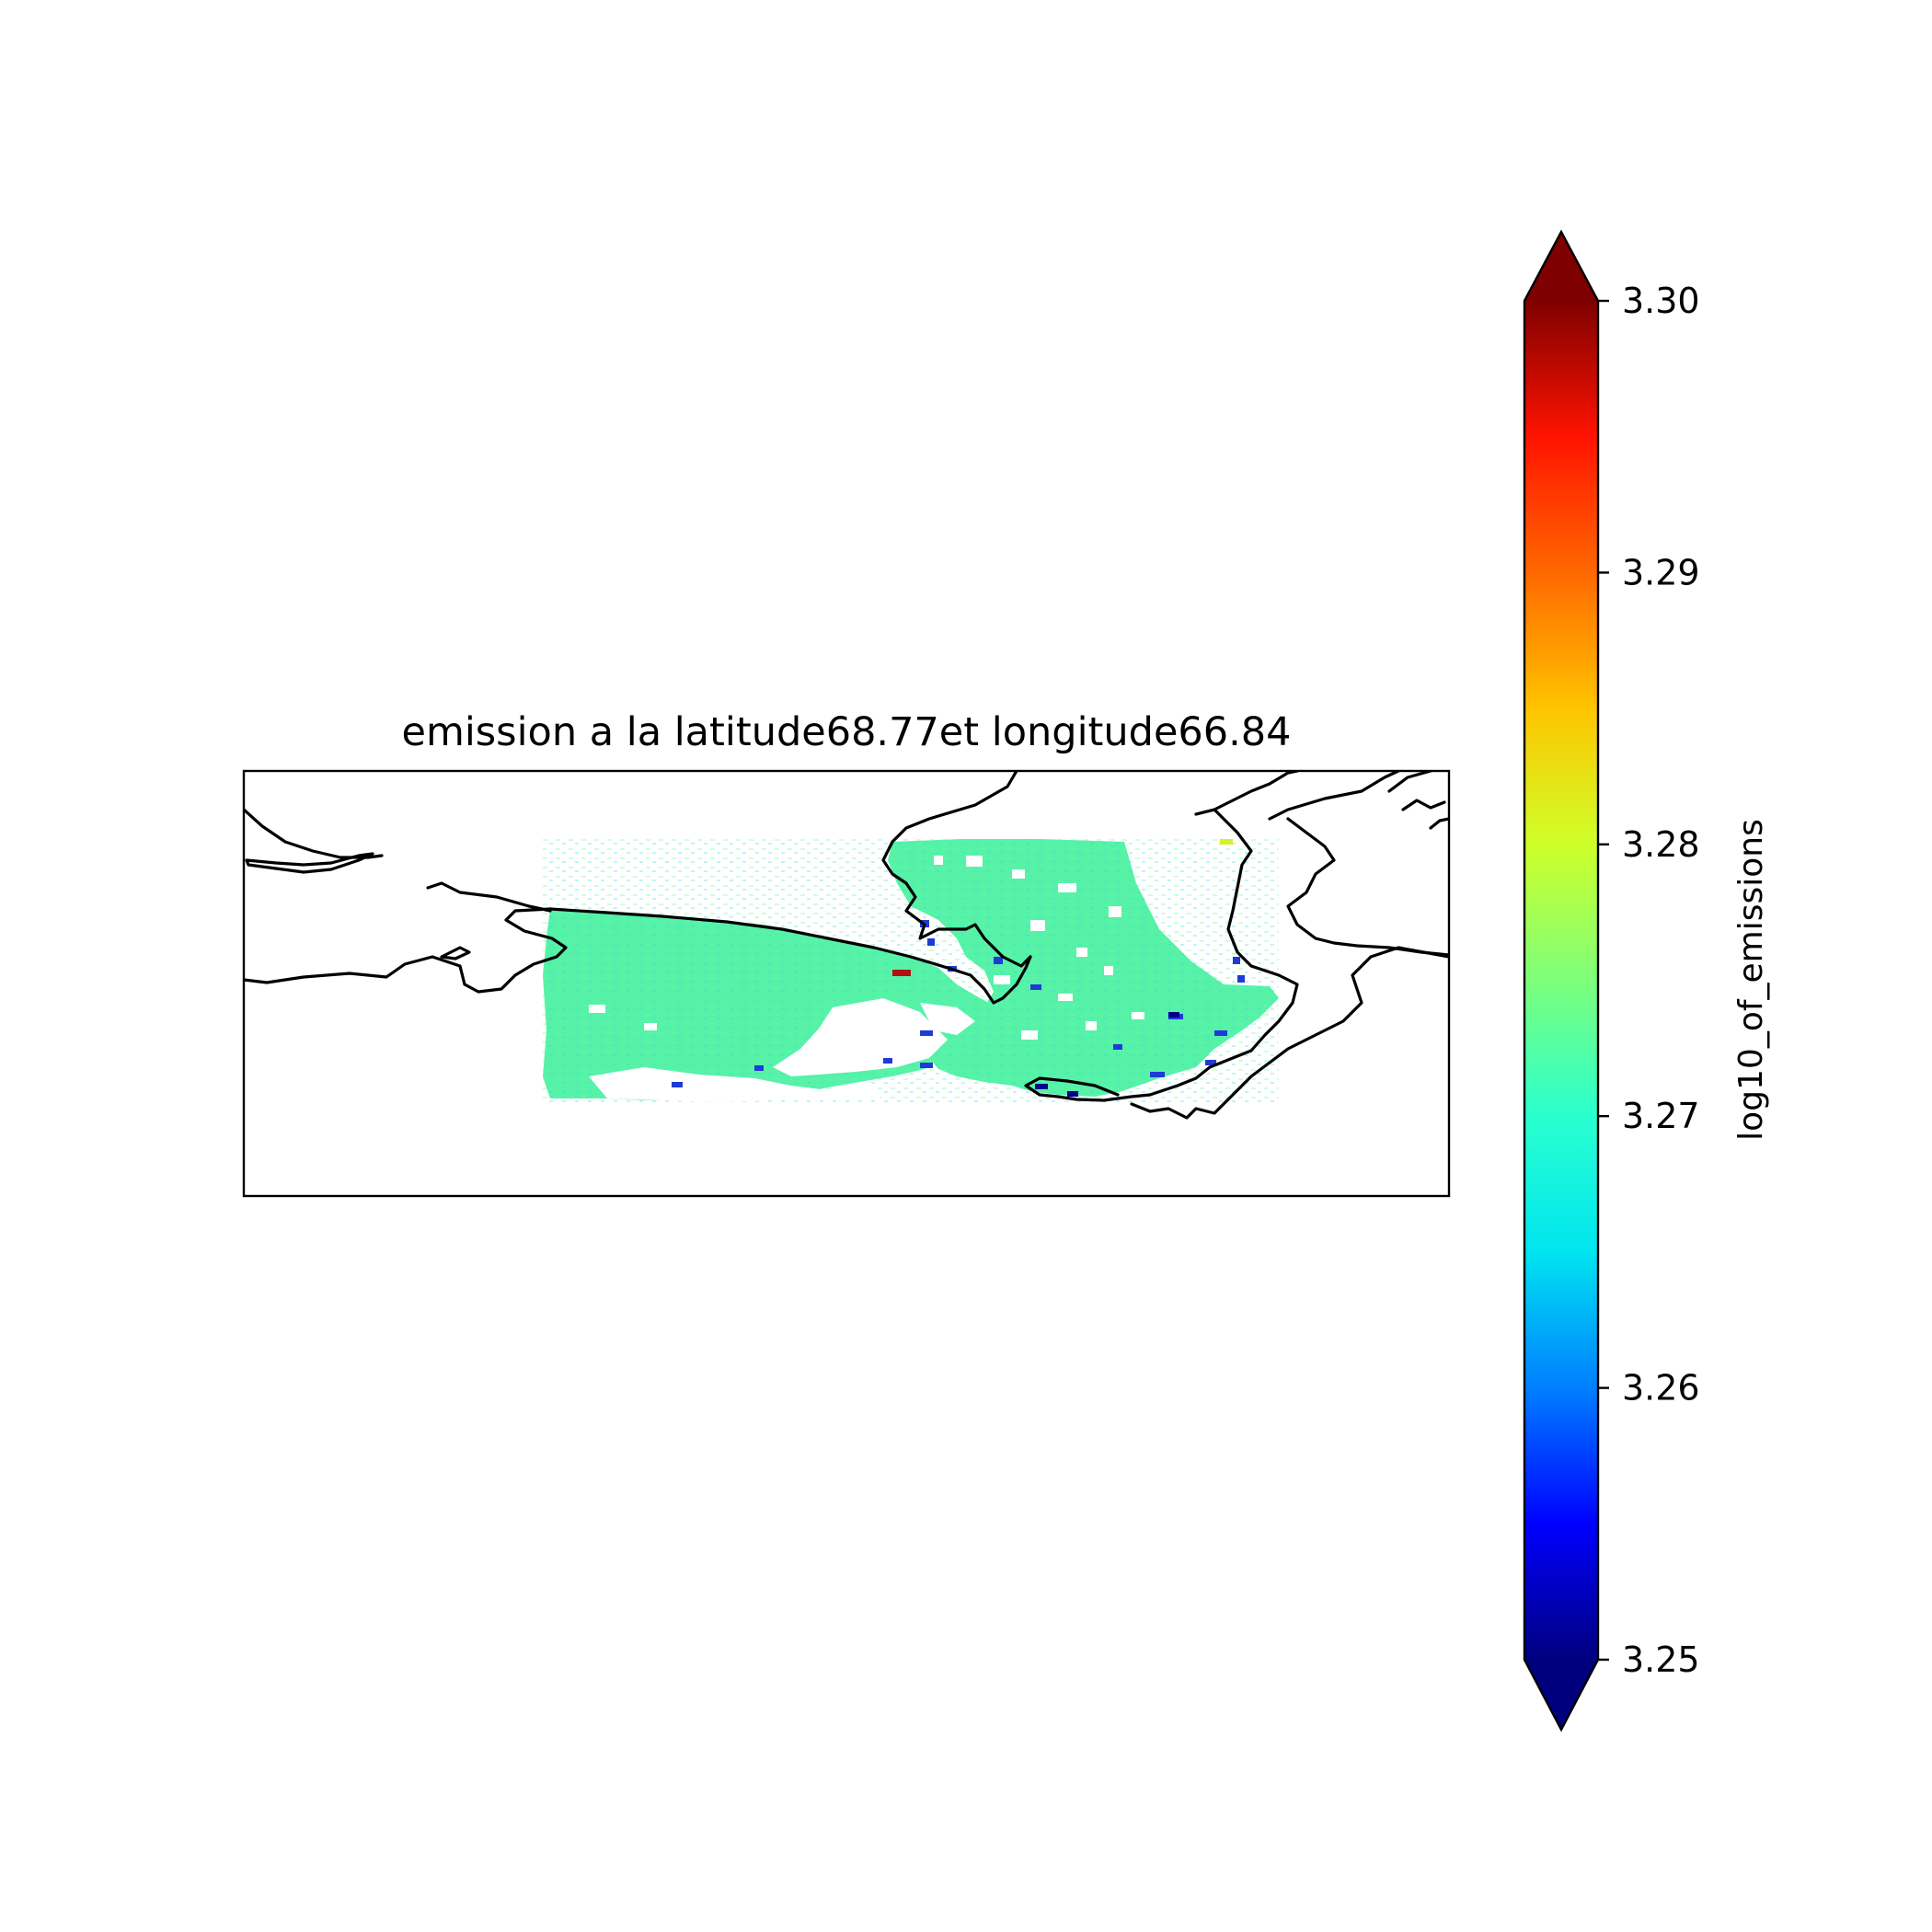 The width and height of the screenshot is (1932, 1932). I want to click on peak-emission-cell, so click(901, 973).